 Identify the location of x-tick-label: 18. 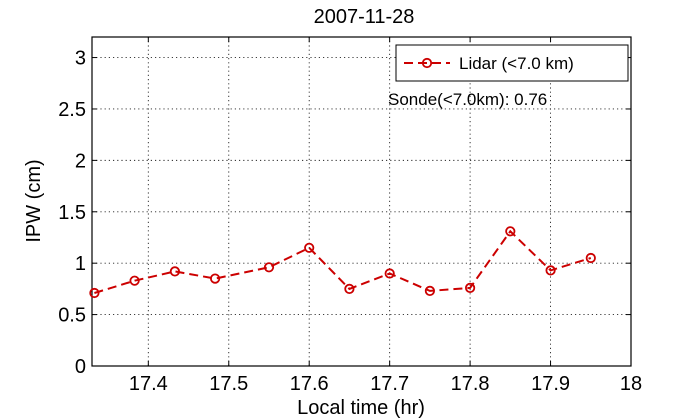
(631, 384).